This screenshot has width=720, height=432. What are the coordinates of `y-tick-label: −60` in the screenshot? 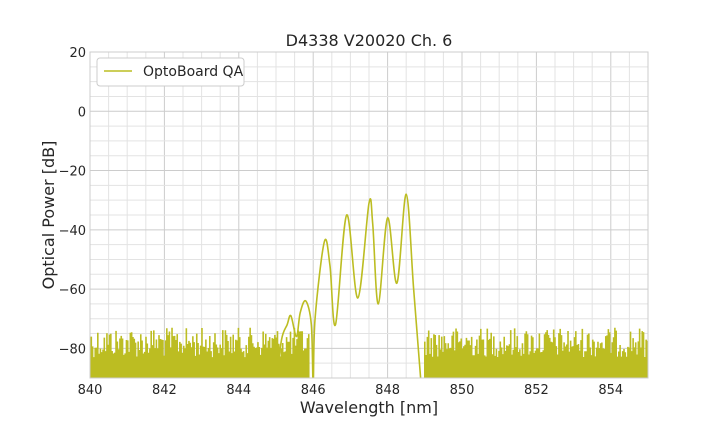 It's located at (72, 290).